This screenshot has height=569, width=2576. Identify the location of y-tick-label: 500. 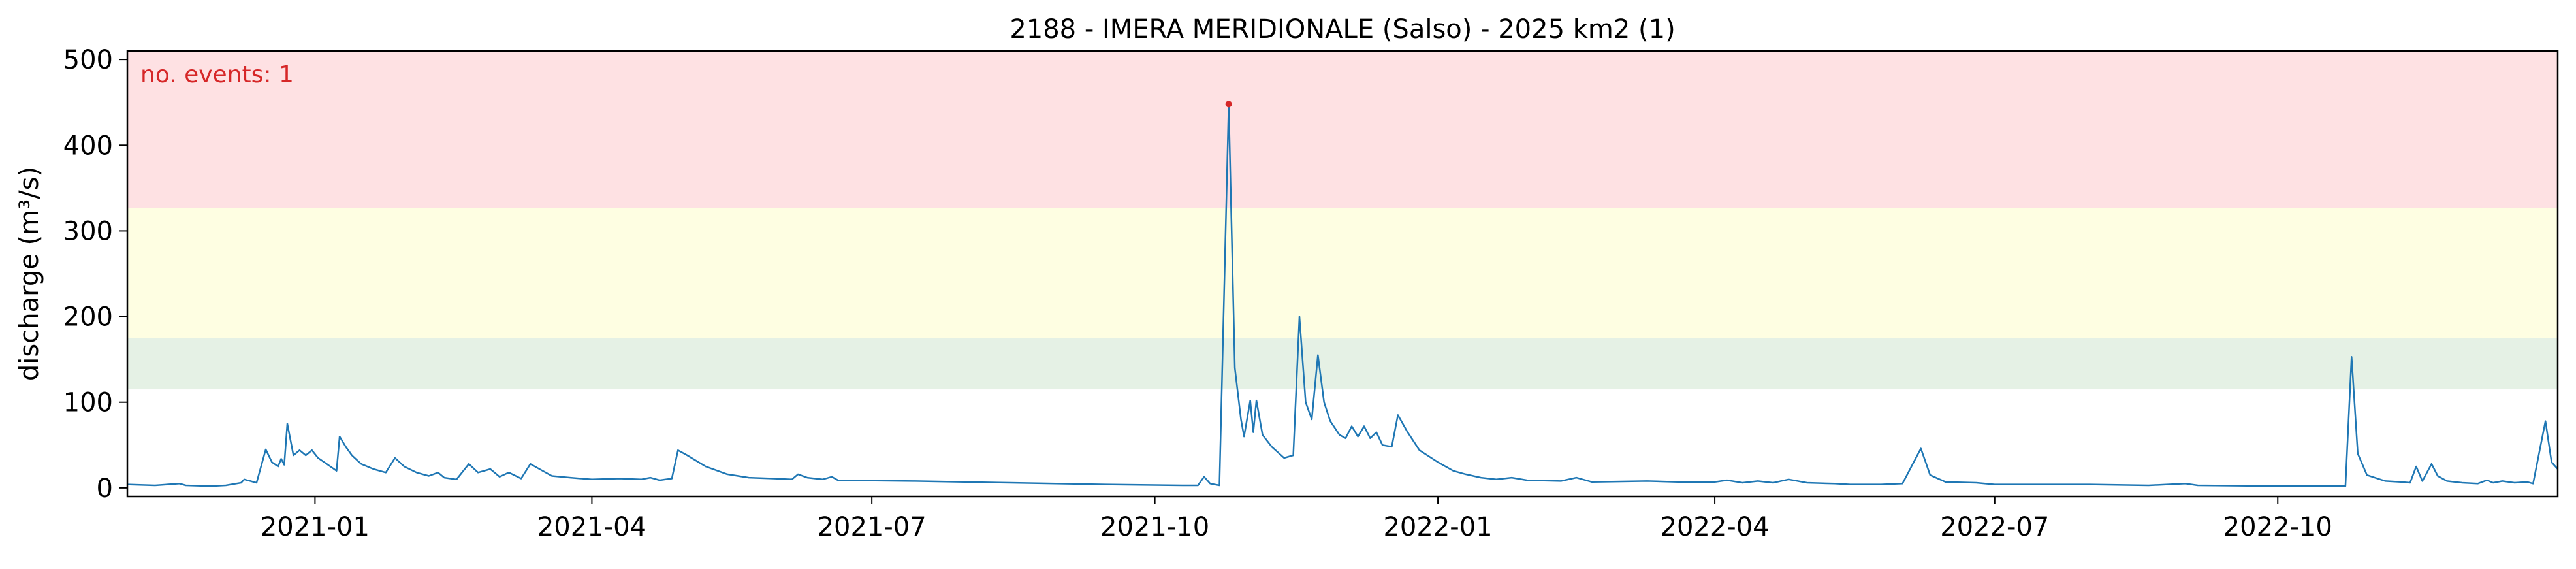
(88, 60).